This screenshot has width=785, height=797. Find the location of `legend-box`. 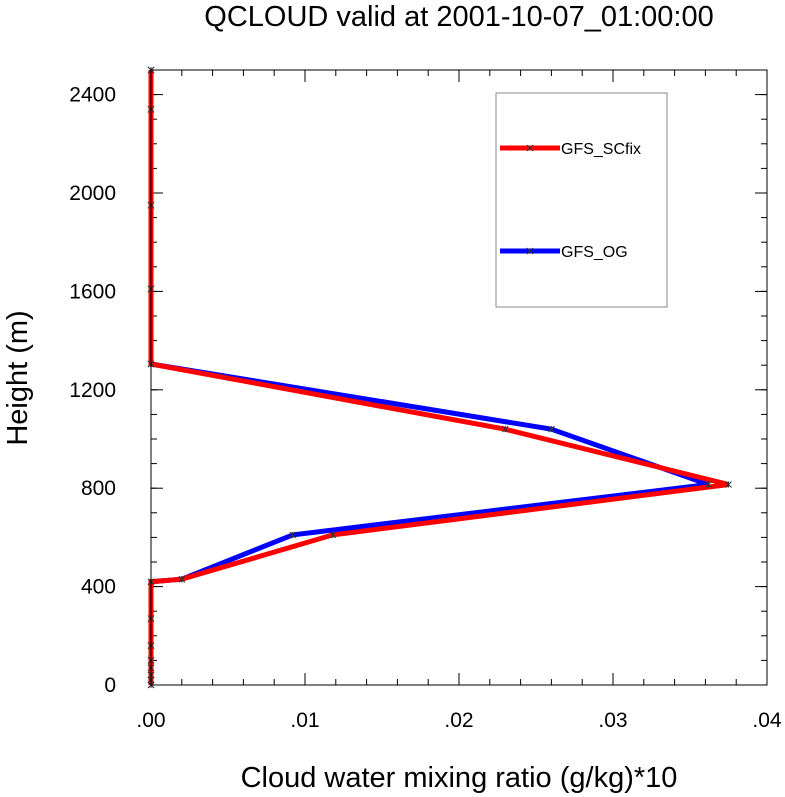

legend-box is located at coordinates (581, 200).